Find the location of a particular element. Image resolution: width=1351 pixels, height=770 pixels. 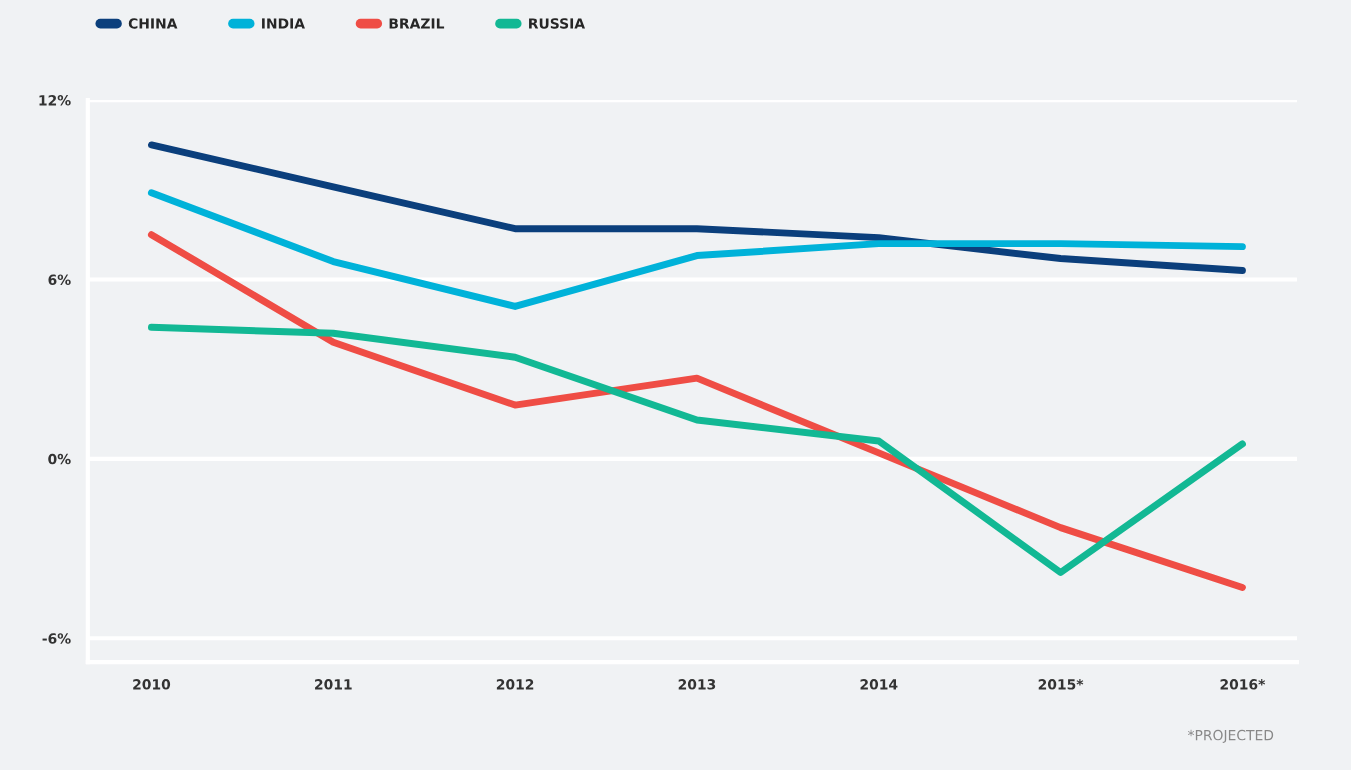

y-tick-label: -6% is located at coordinates (56, 638).